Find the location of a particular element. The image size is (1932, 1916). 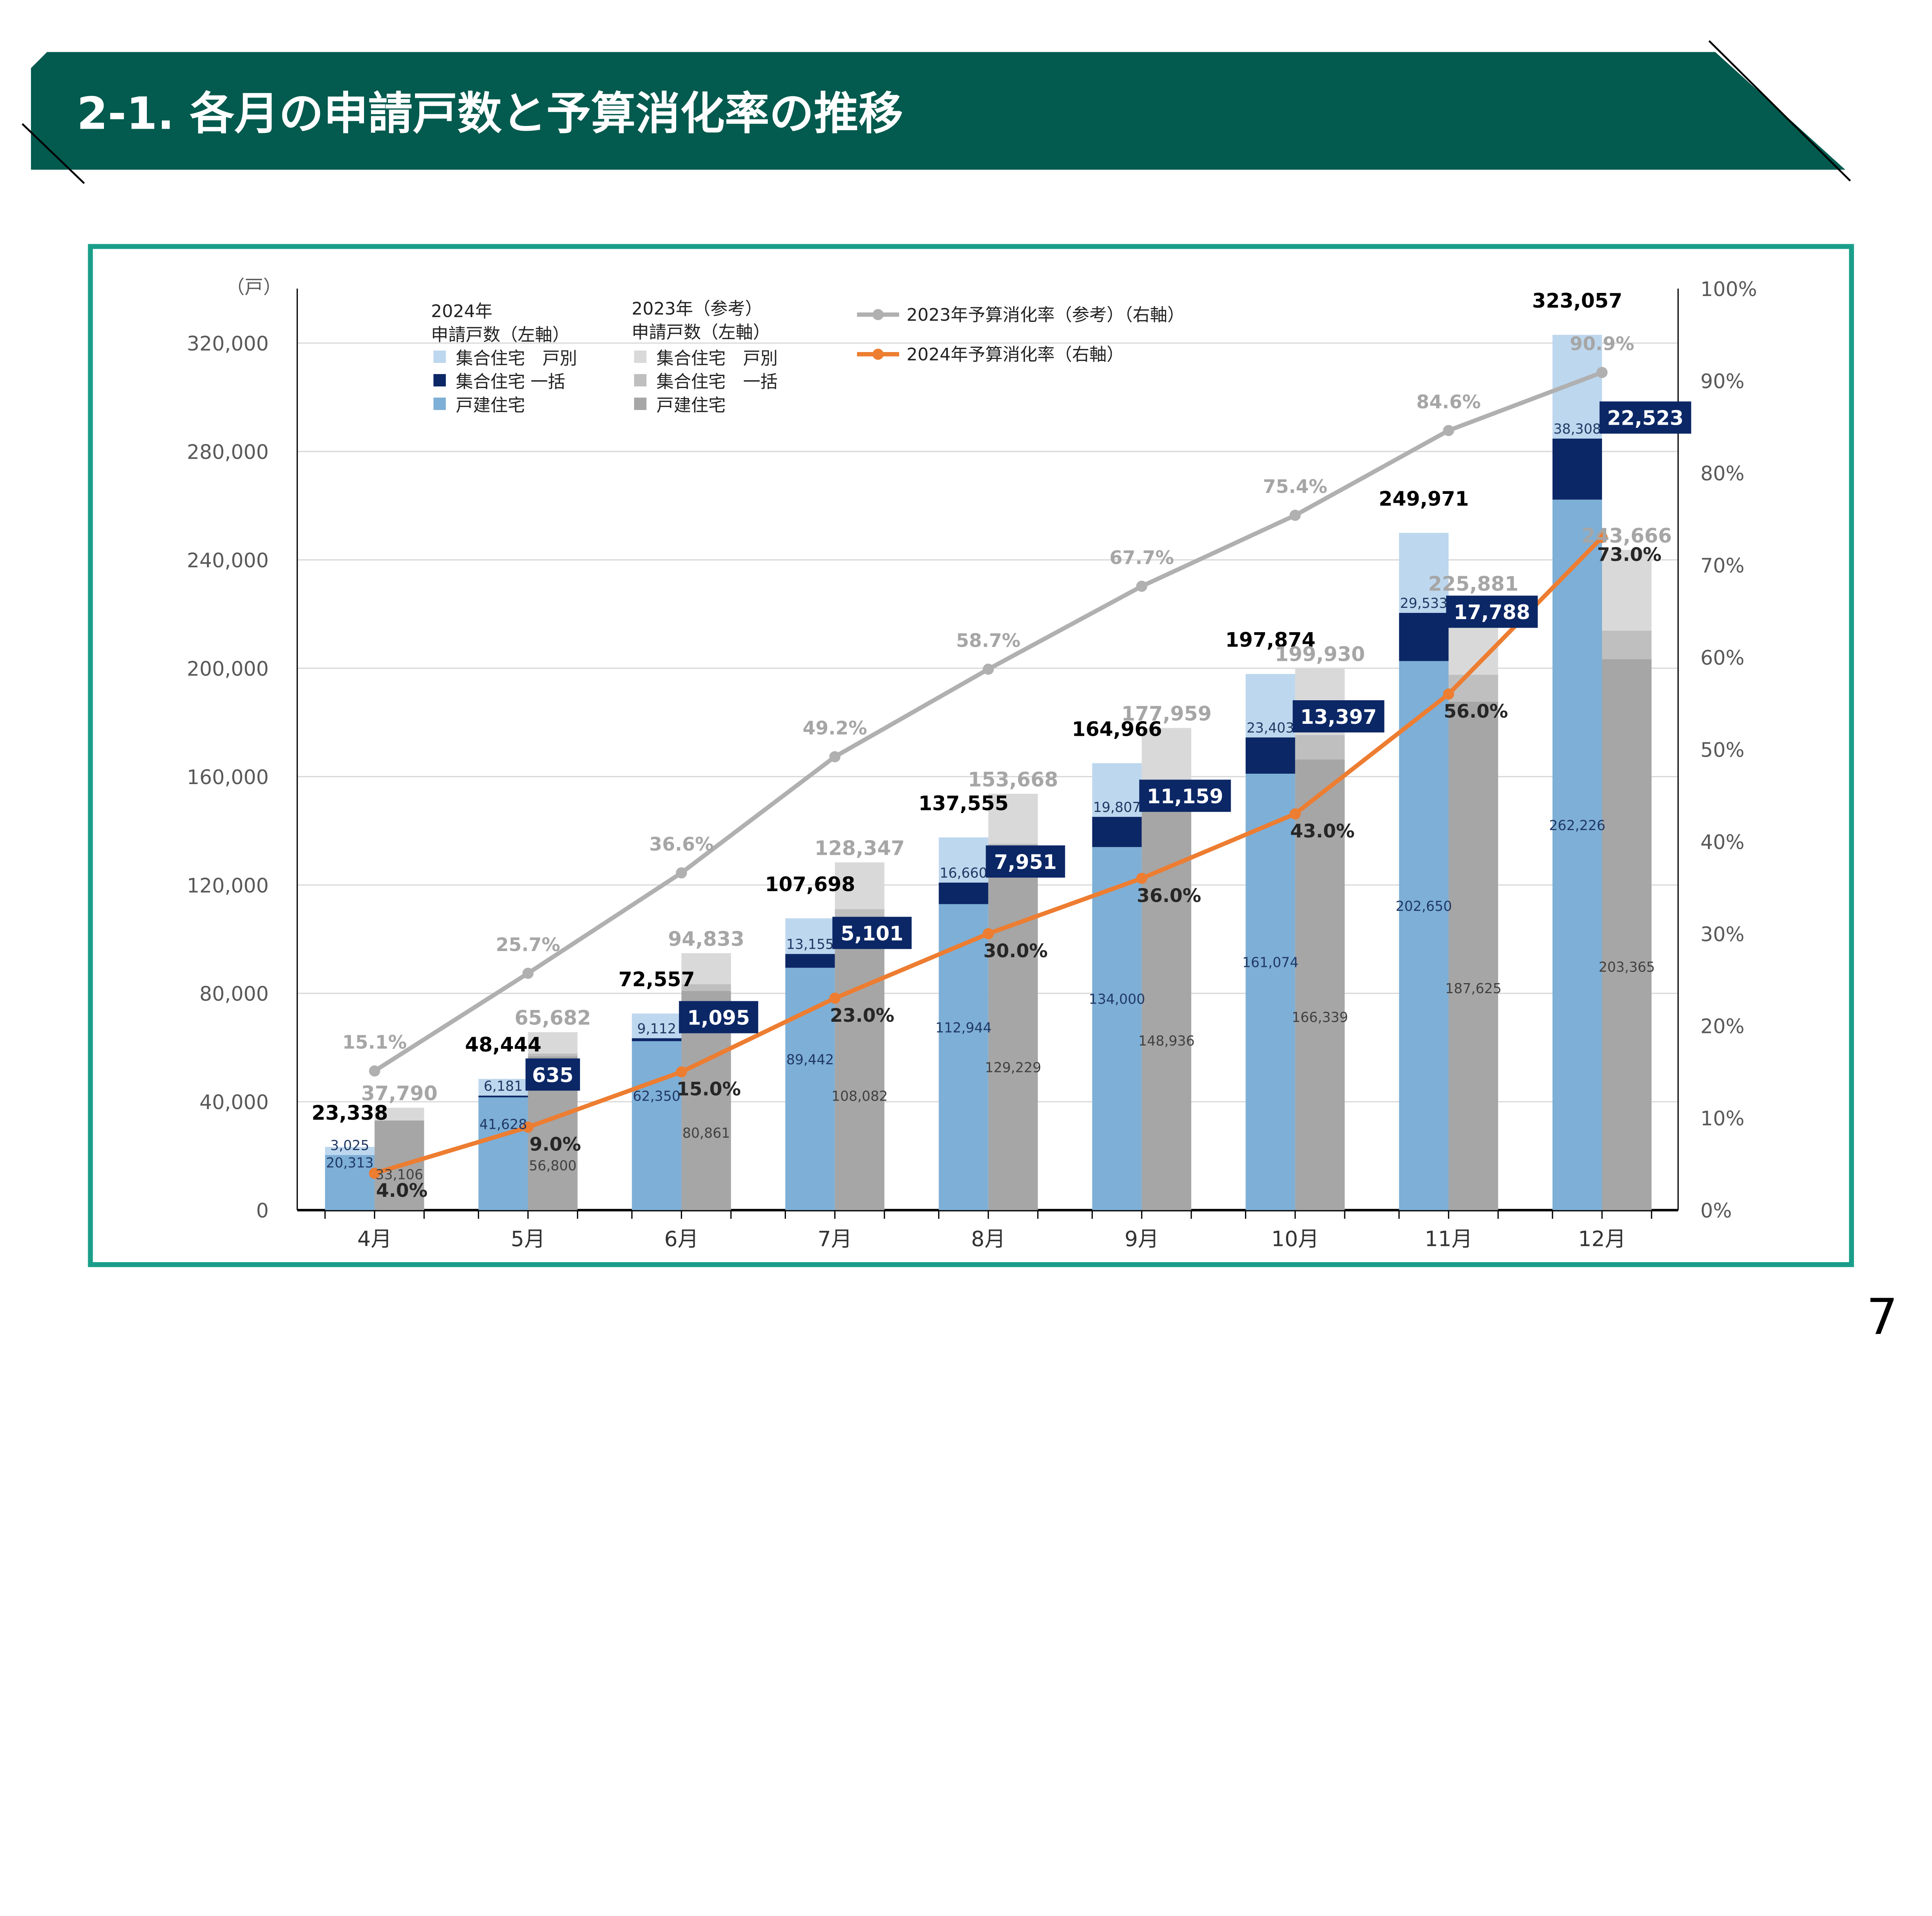

y-tick-label: 200,000 is located at coordinates (228, 669).